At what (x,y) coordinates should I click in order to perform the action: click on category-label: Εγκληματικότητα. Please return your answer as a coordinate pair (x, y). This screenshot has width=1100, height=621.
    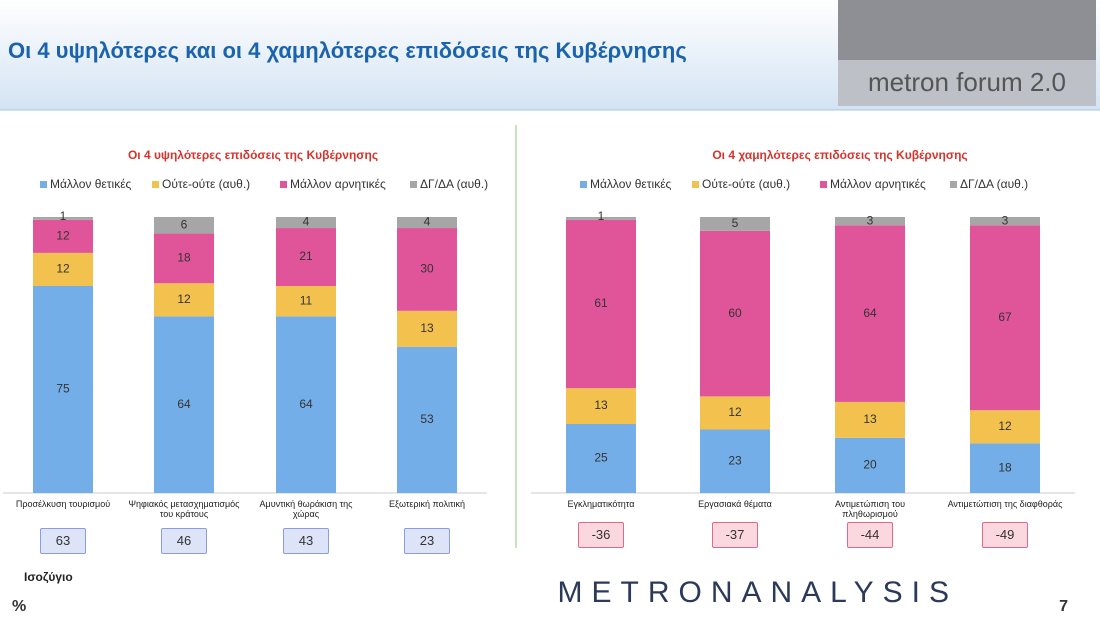
    Looking at the image, I should click on (601, 504).